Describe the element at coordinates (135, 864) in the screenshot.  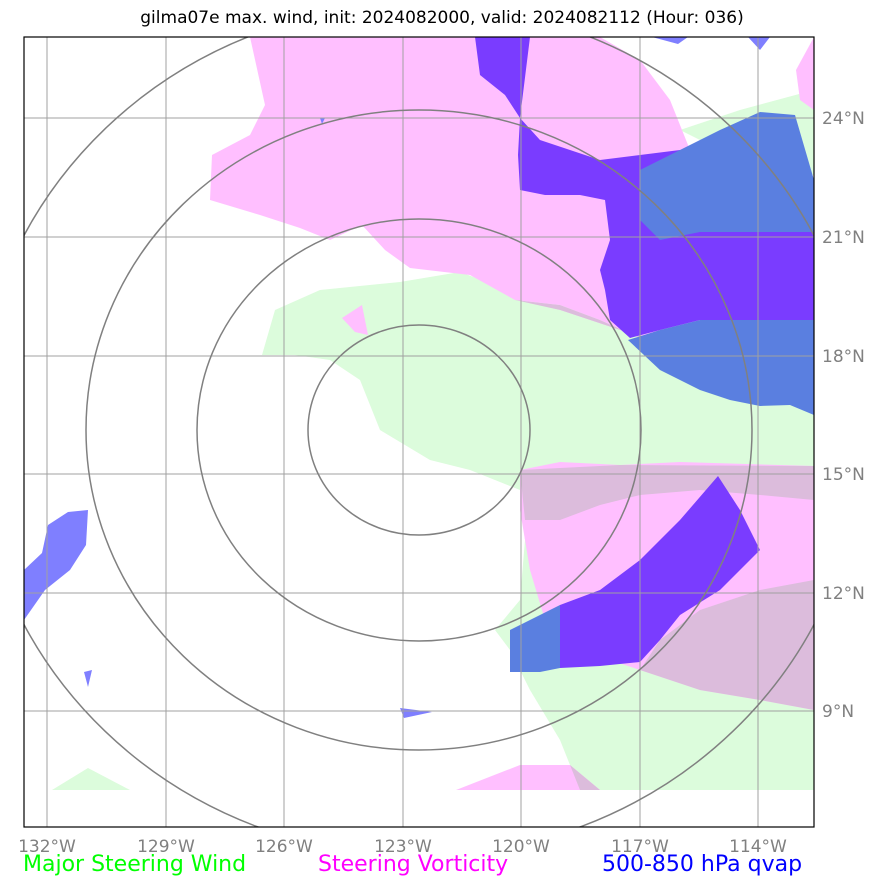
I see `legend-steering-wind: Major Steering Wind` at that location.